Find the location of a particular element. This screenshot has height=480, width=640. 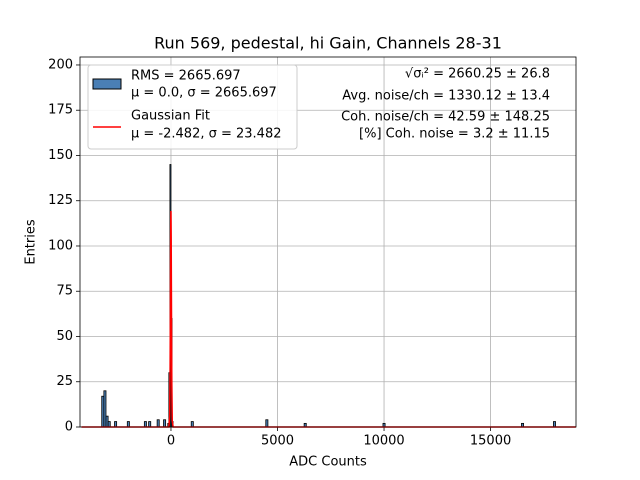

x-tick-label: 0 is located at coordinates (171, 441).